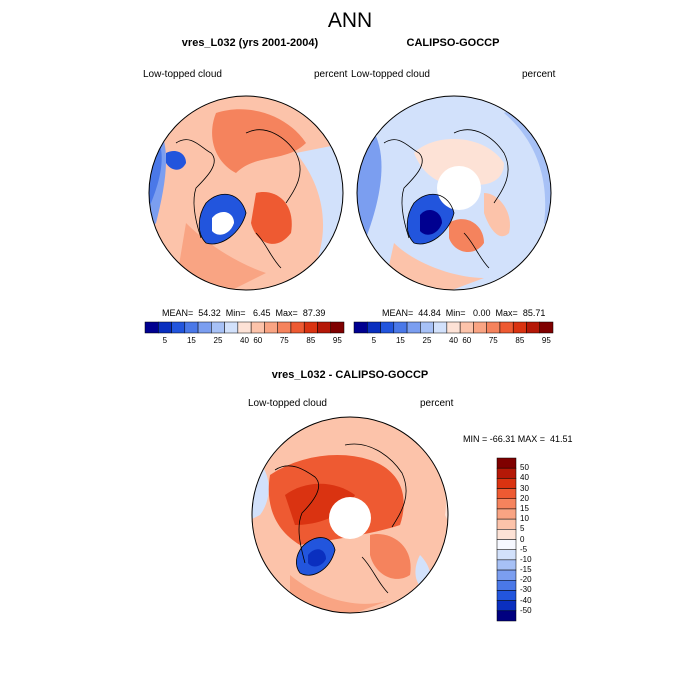  I want to click on panel-1-polar-map, so click(246, 193).